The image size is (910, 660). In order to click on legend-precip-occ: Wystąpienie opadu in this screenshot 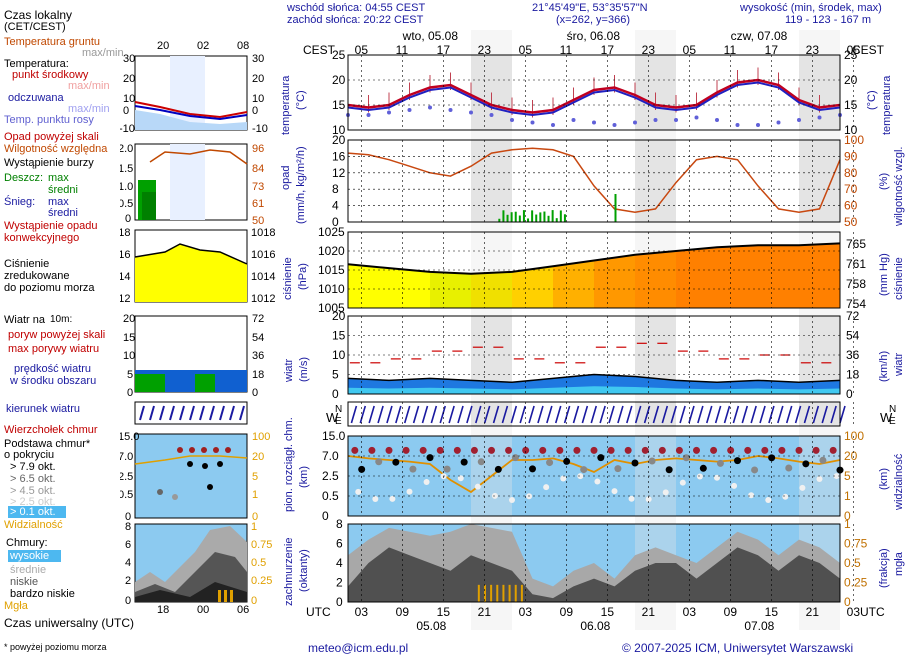, I will do `click(51, 226)`.